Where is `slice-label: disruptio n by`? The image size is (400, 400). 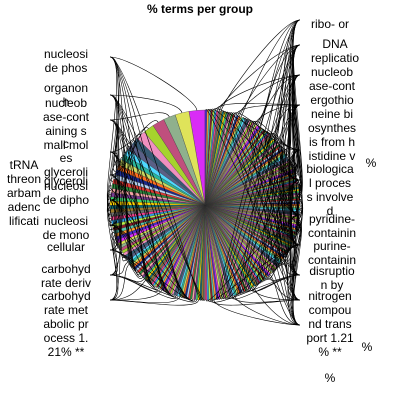 slice-label: disruptio n by is located at coordinates (332, 278).